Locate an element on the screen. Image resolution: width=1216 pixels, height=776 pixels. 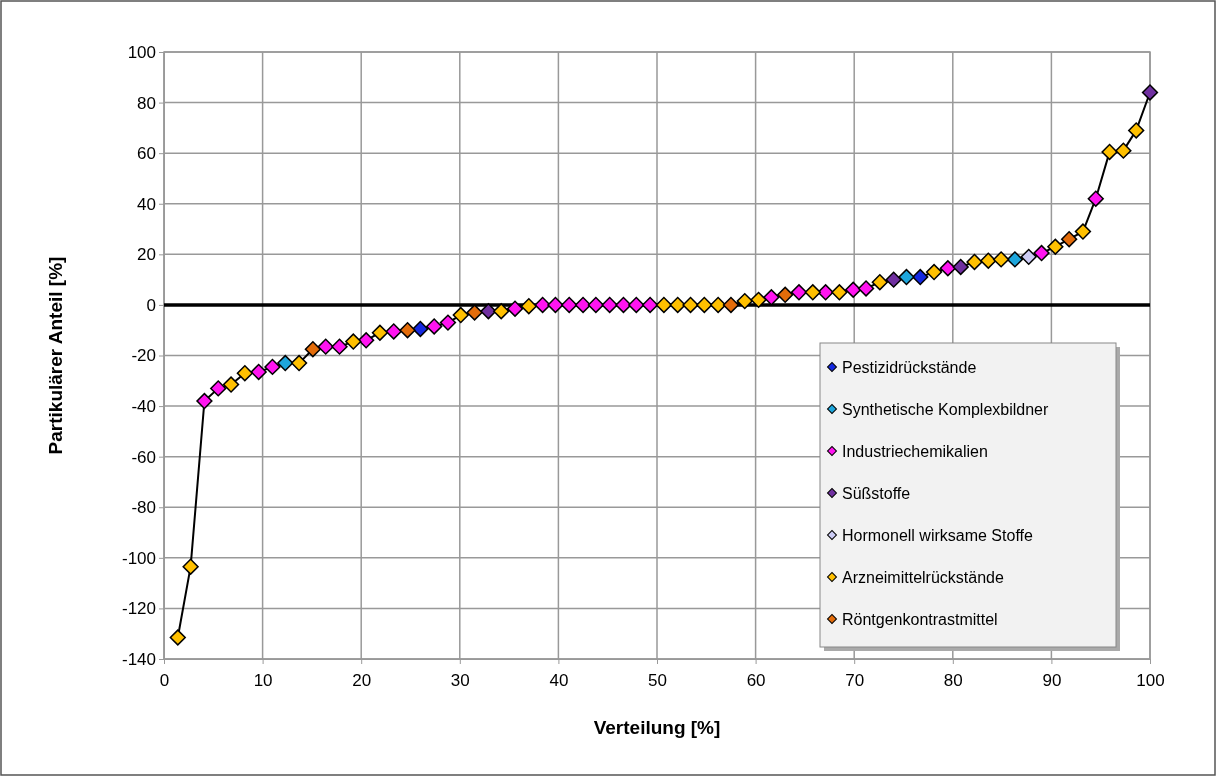
y-tick-label: -60 is located at coordinates (143, 457).